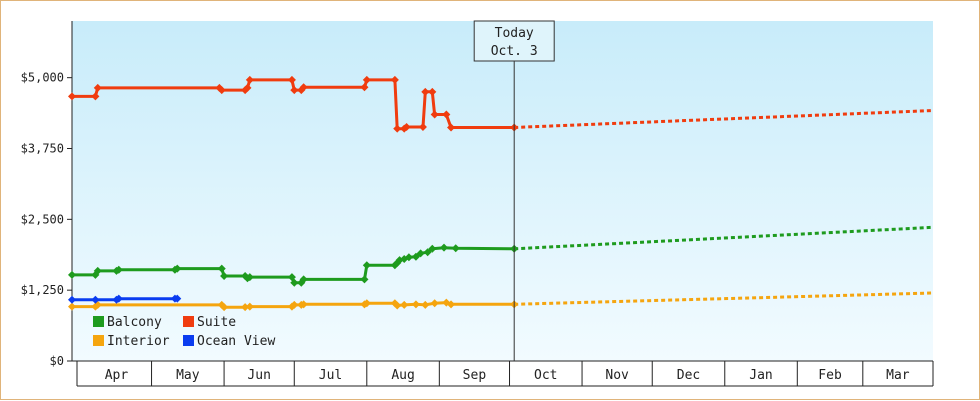  I want to click on today-box, so click(514, 41).